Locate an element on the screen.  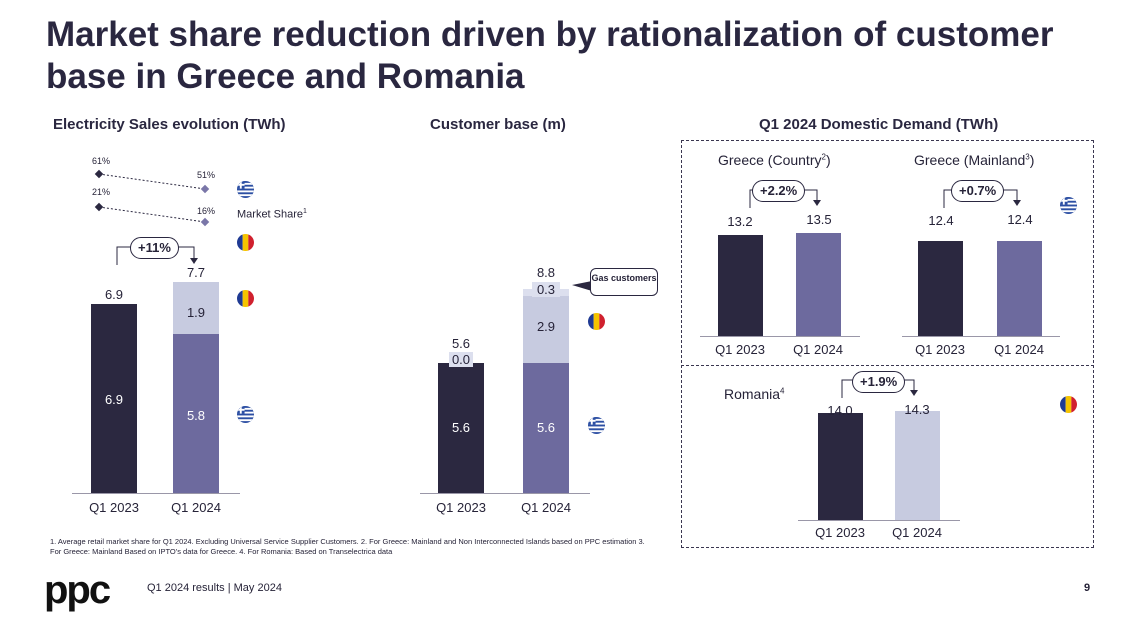
greece-country-axis is located at coordinates (780, 336).